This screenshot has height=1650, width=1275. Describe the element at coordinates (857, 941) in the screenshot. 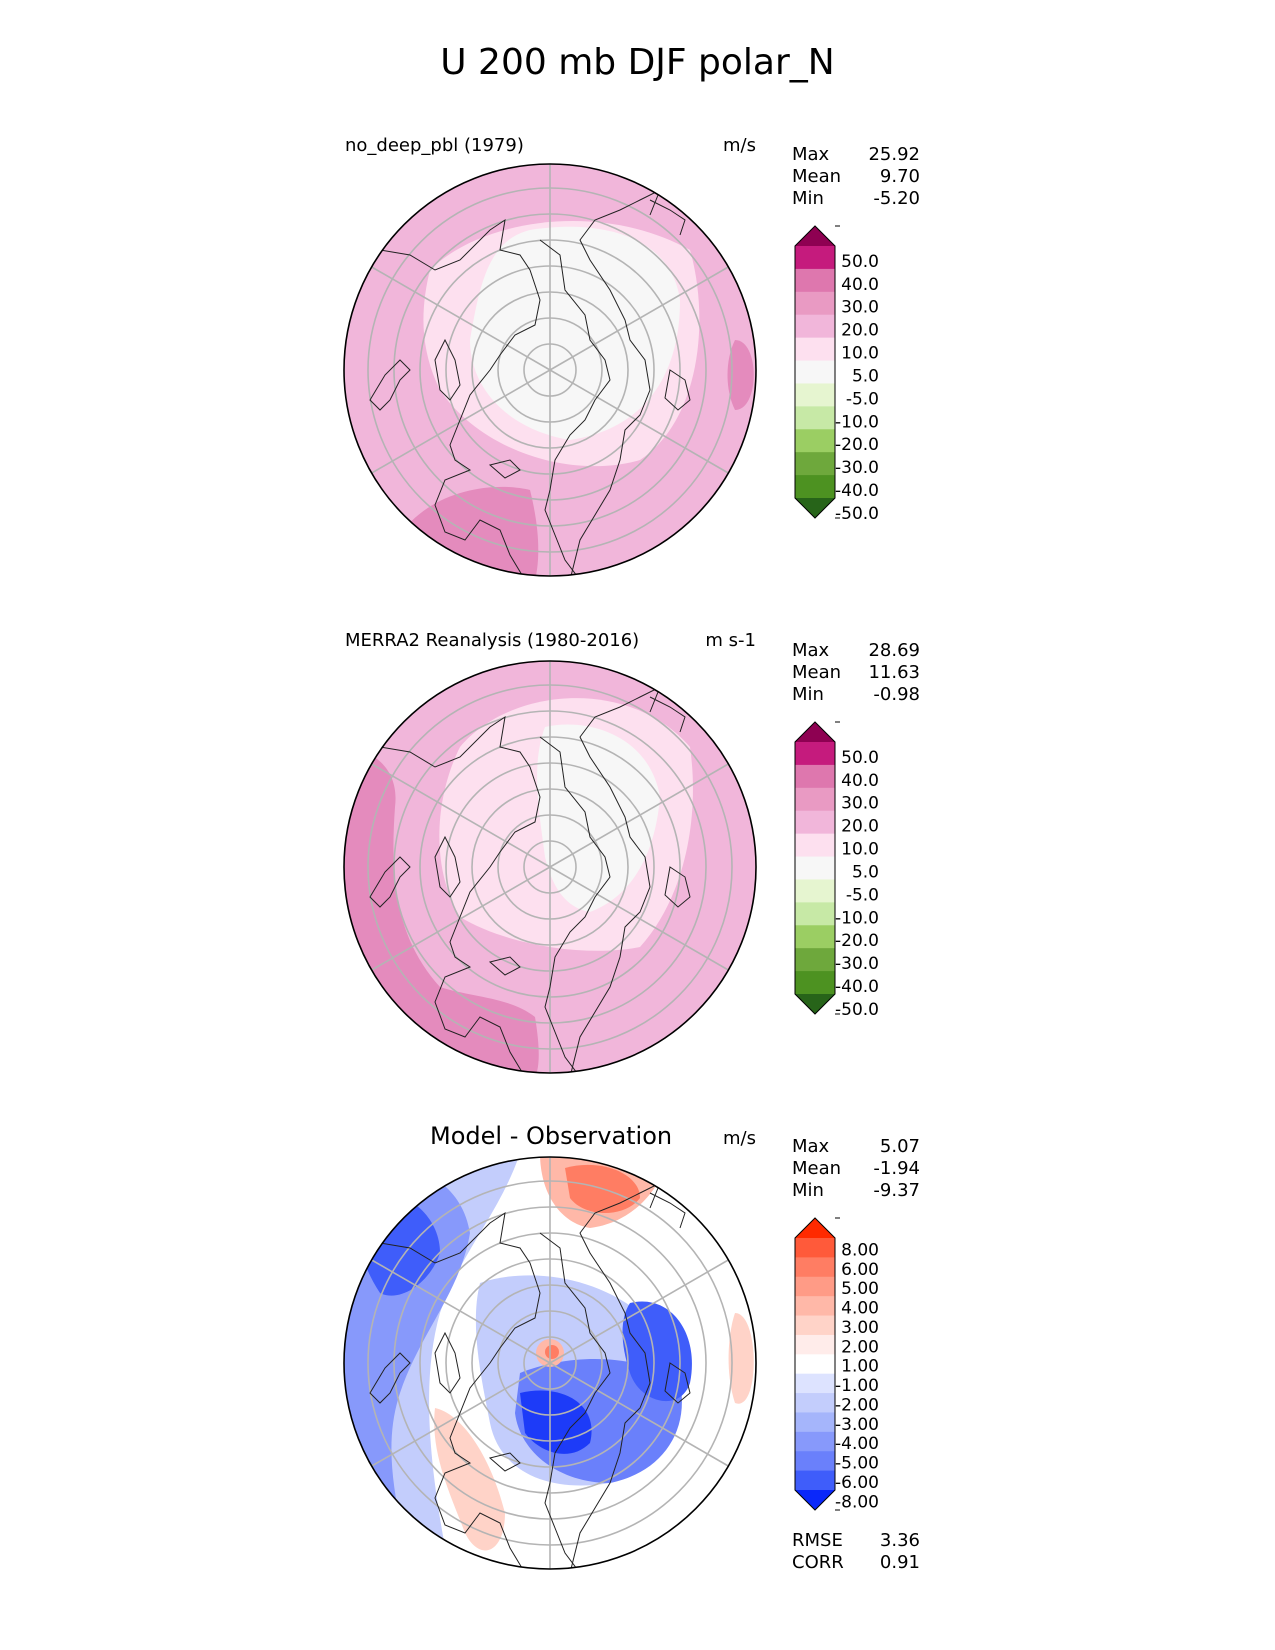

I see `colorbar2-label: -20.0` at that location.